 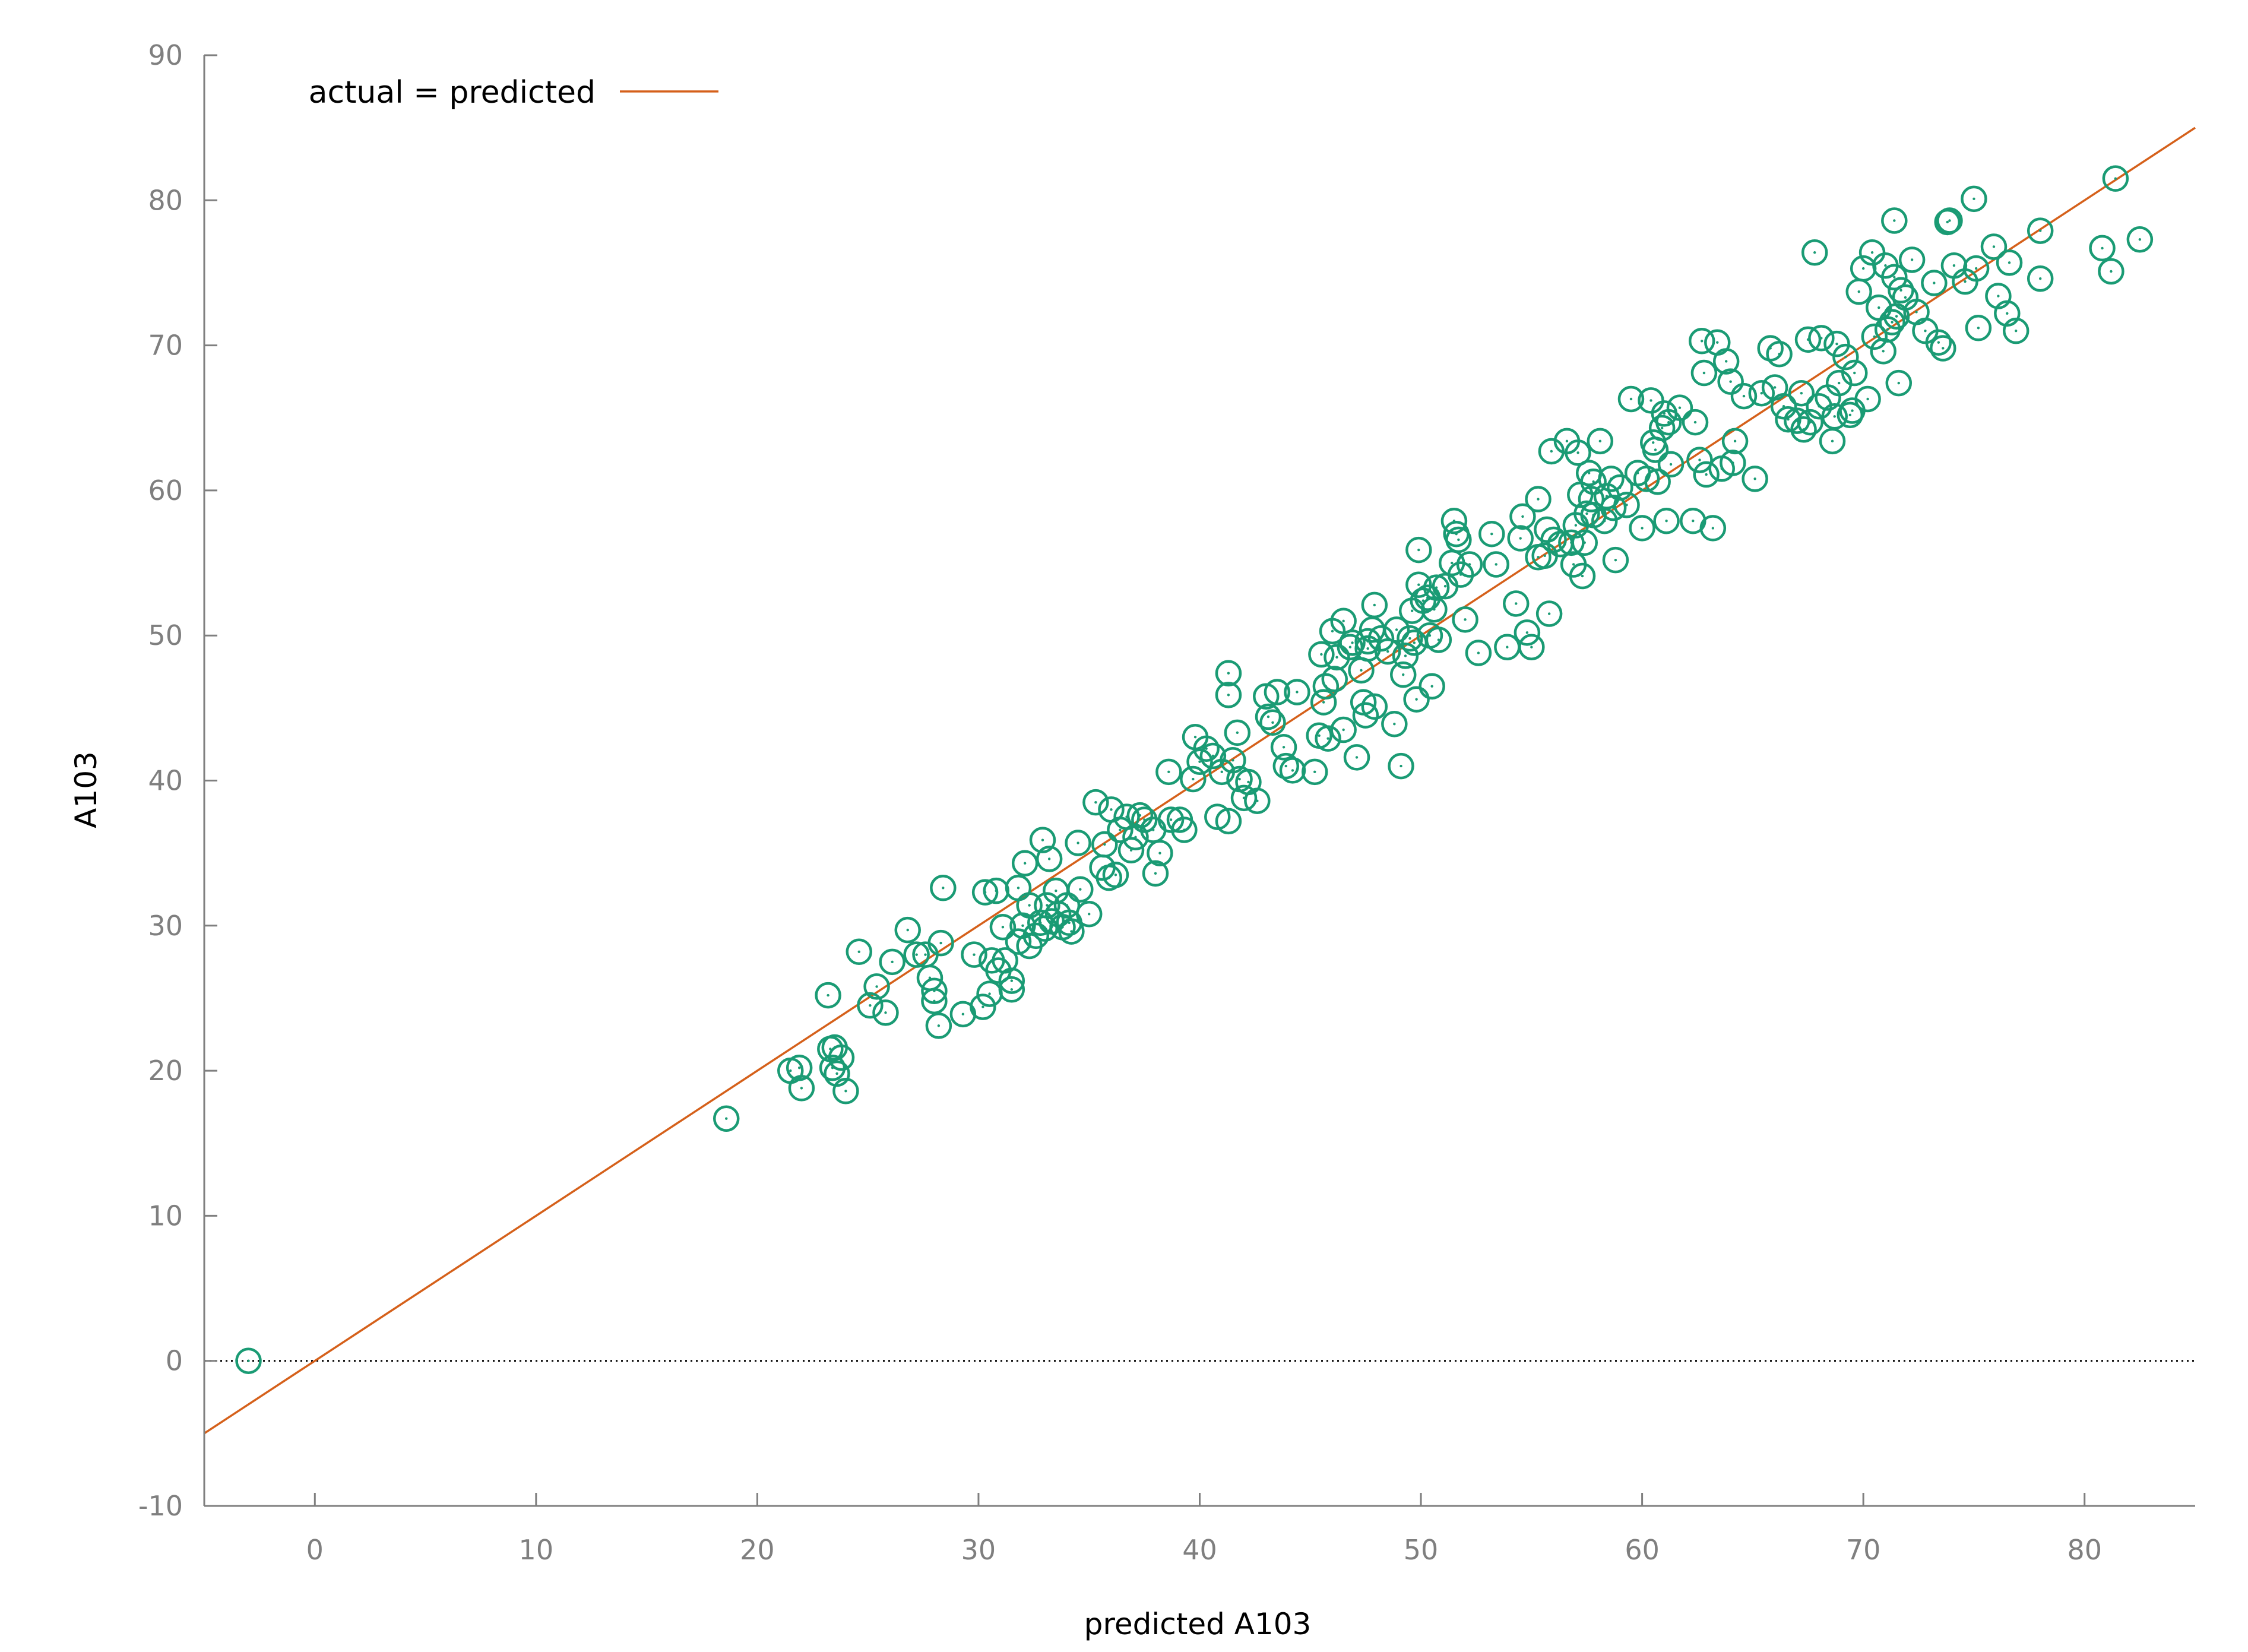 I want to click on x-tick-label: 70, so click(x=1864, y=1550).